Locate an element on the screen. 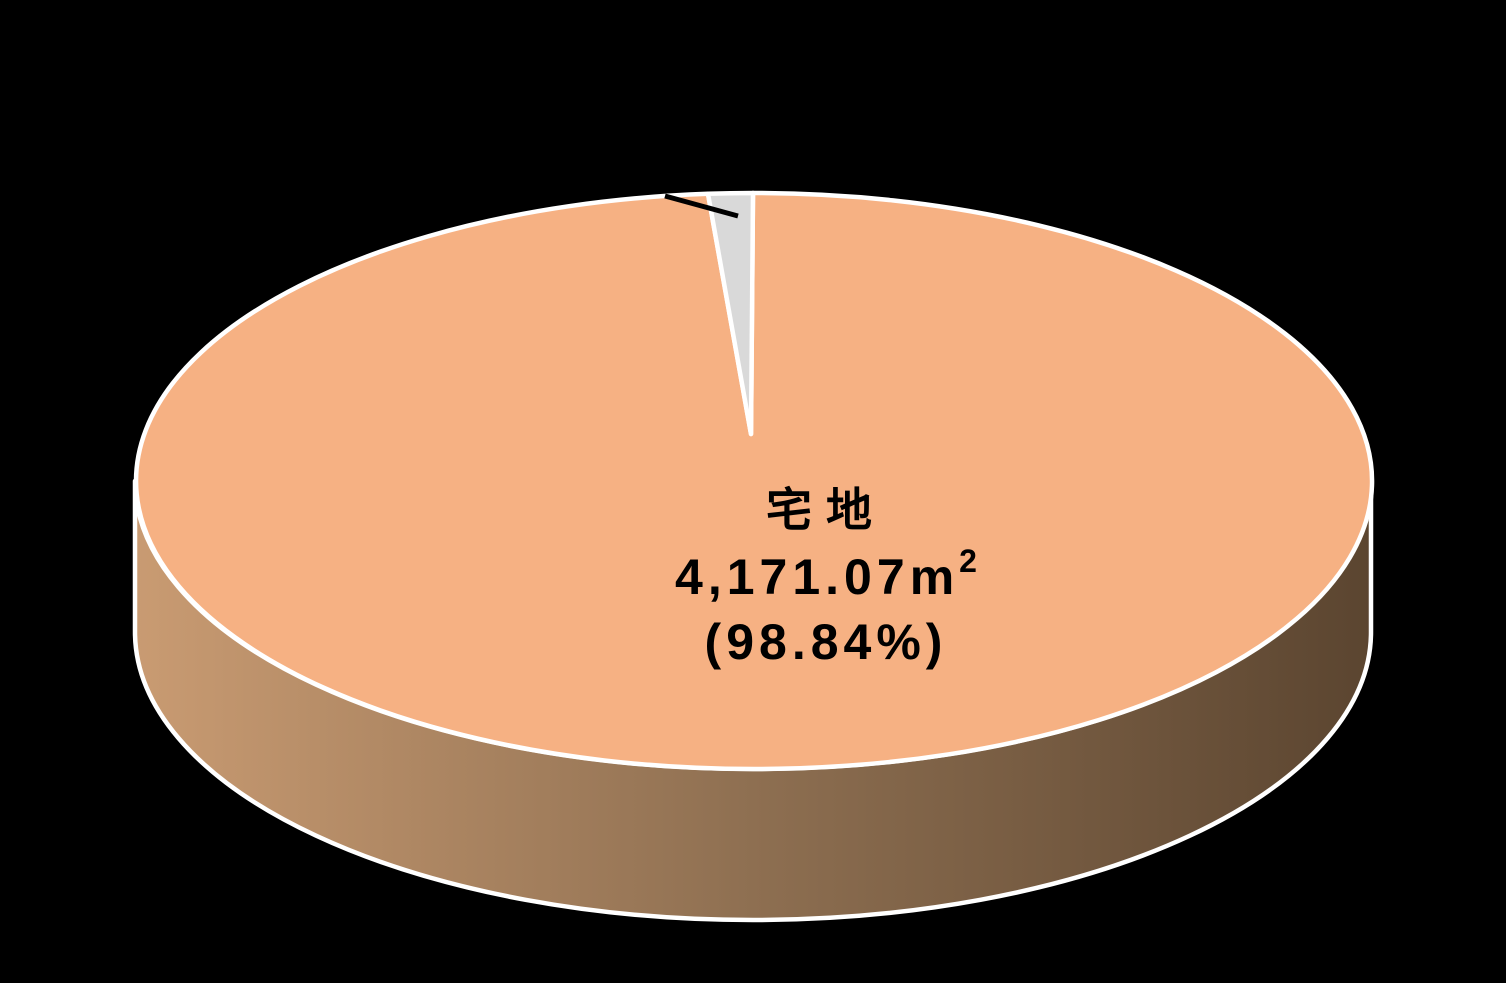  pie-slice-other is located at coordinates (730, 313).